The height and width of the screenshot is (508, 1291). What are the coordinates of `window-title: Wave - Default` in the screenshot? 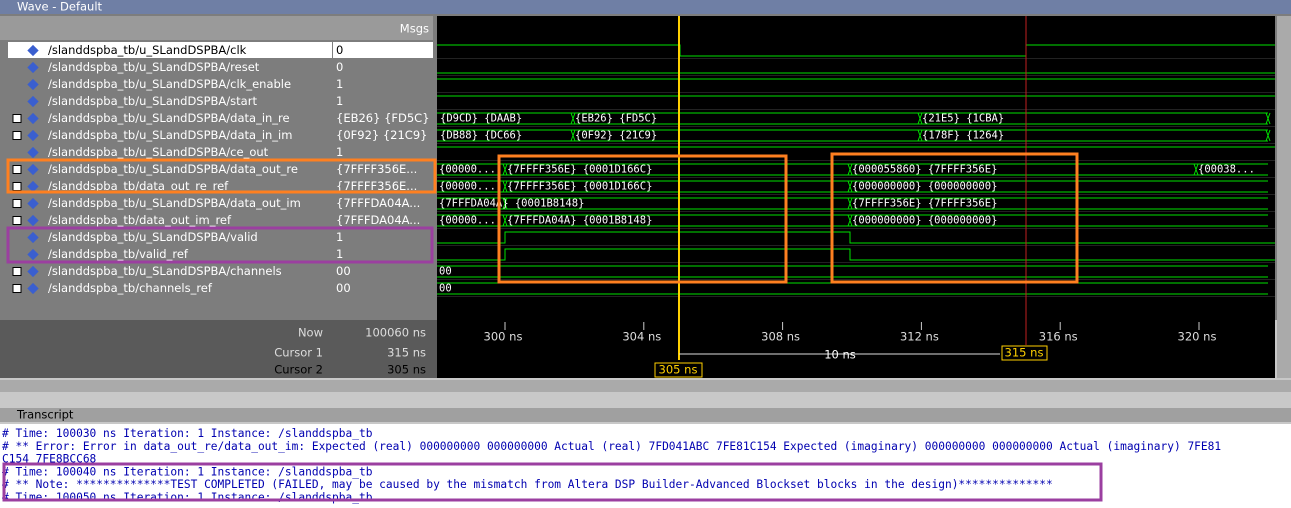 It's located at (60, 7).